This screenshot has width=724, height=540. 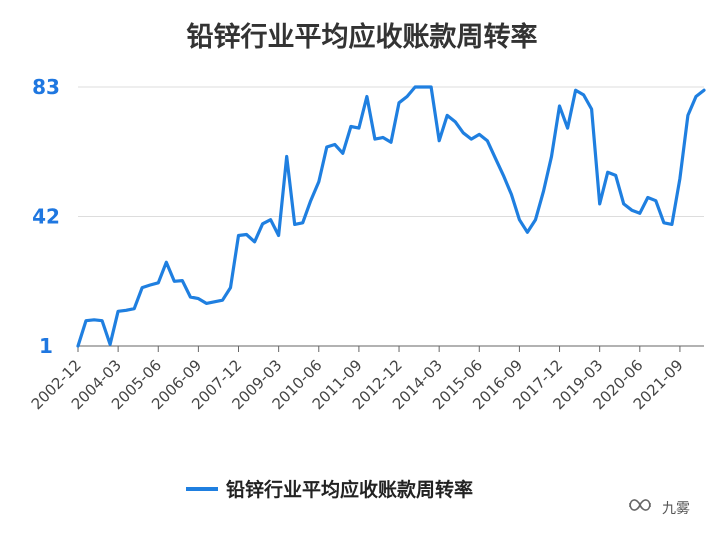 I want to click on watermark-text: 九雾, so click(x=676, y=509).